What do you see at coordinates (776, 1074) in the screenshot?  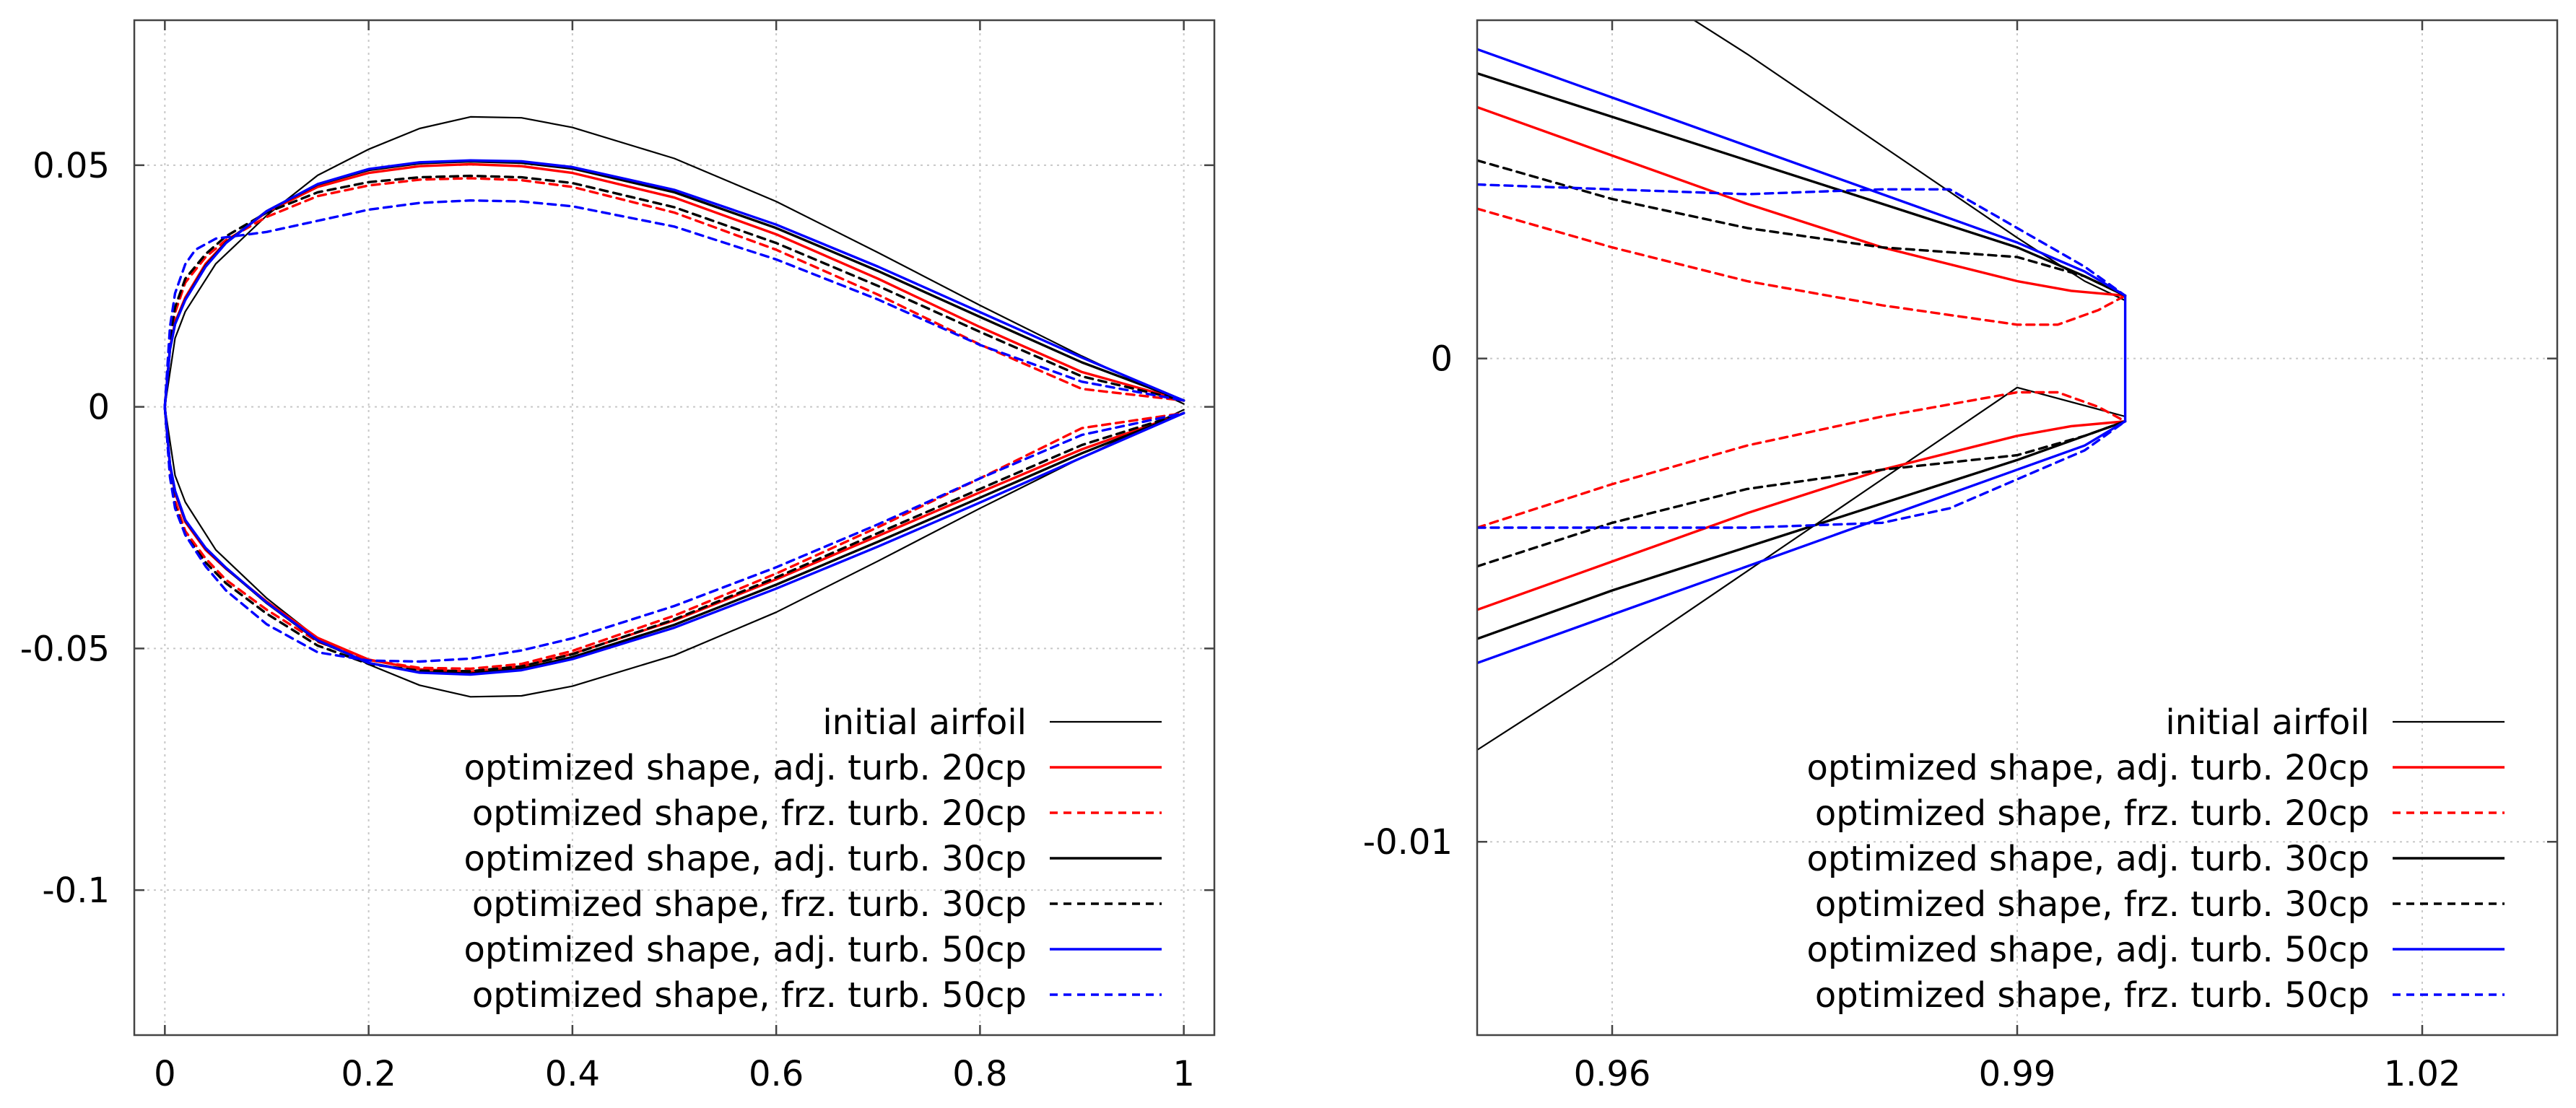 I see `x-tick-label-0-6: 0.6` at bounding box center [776, 1074].